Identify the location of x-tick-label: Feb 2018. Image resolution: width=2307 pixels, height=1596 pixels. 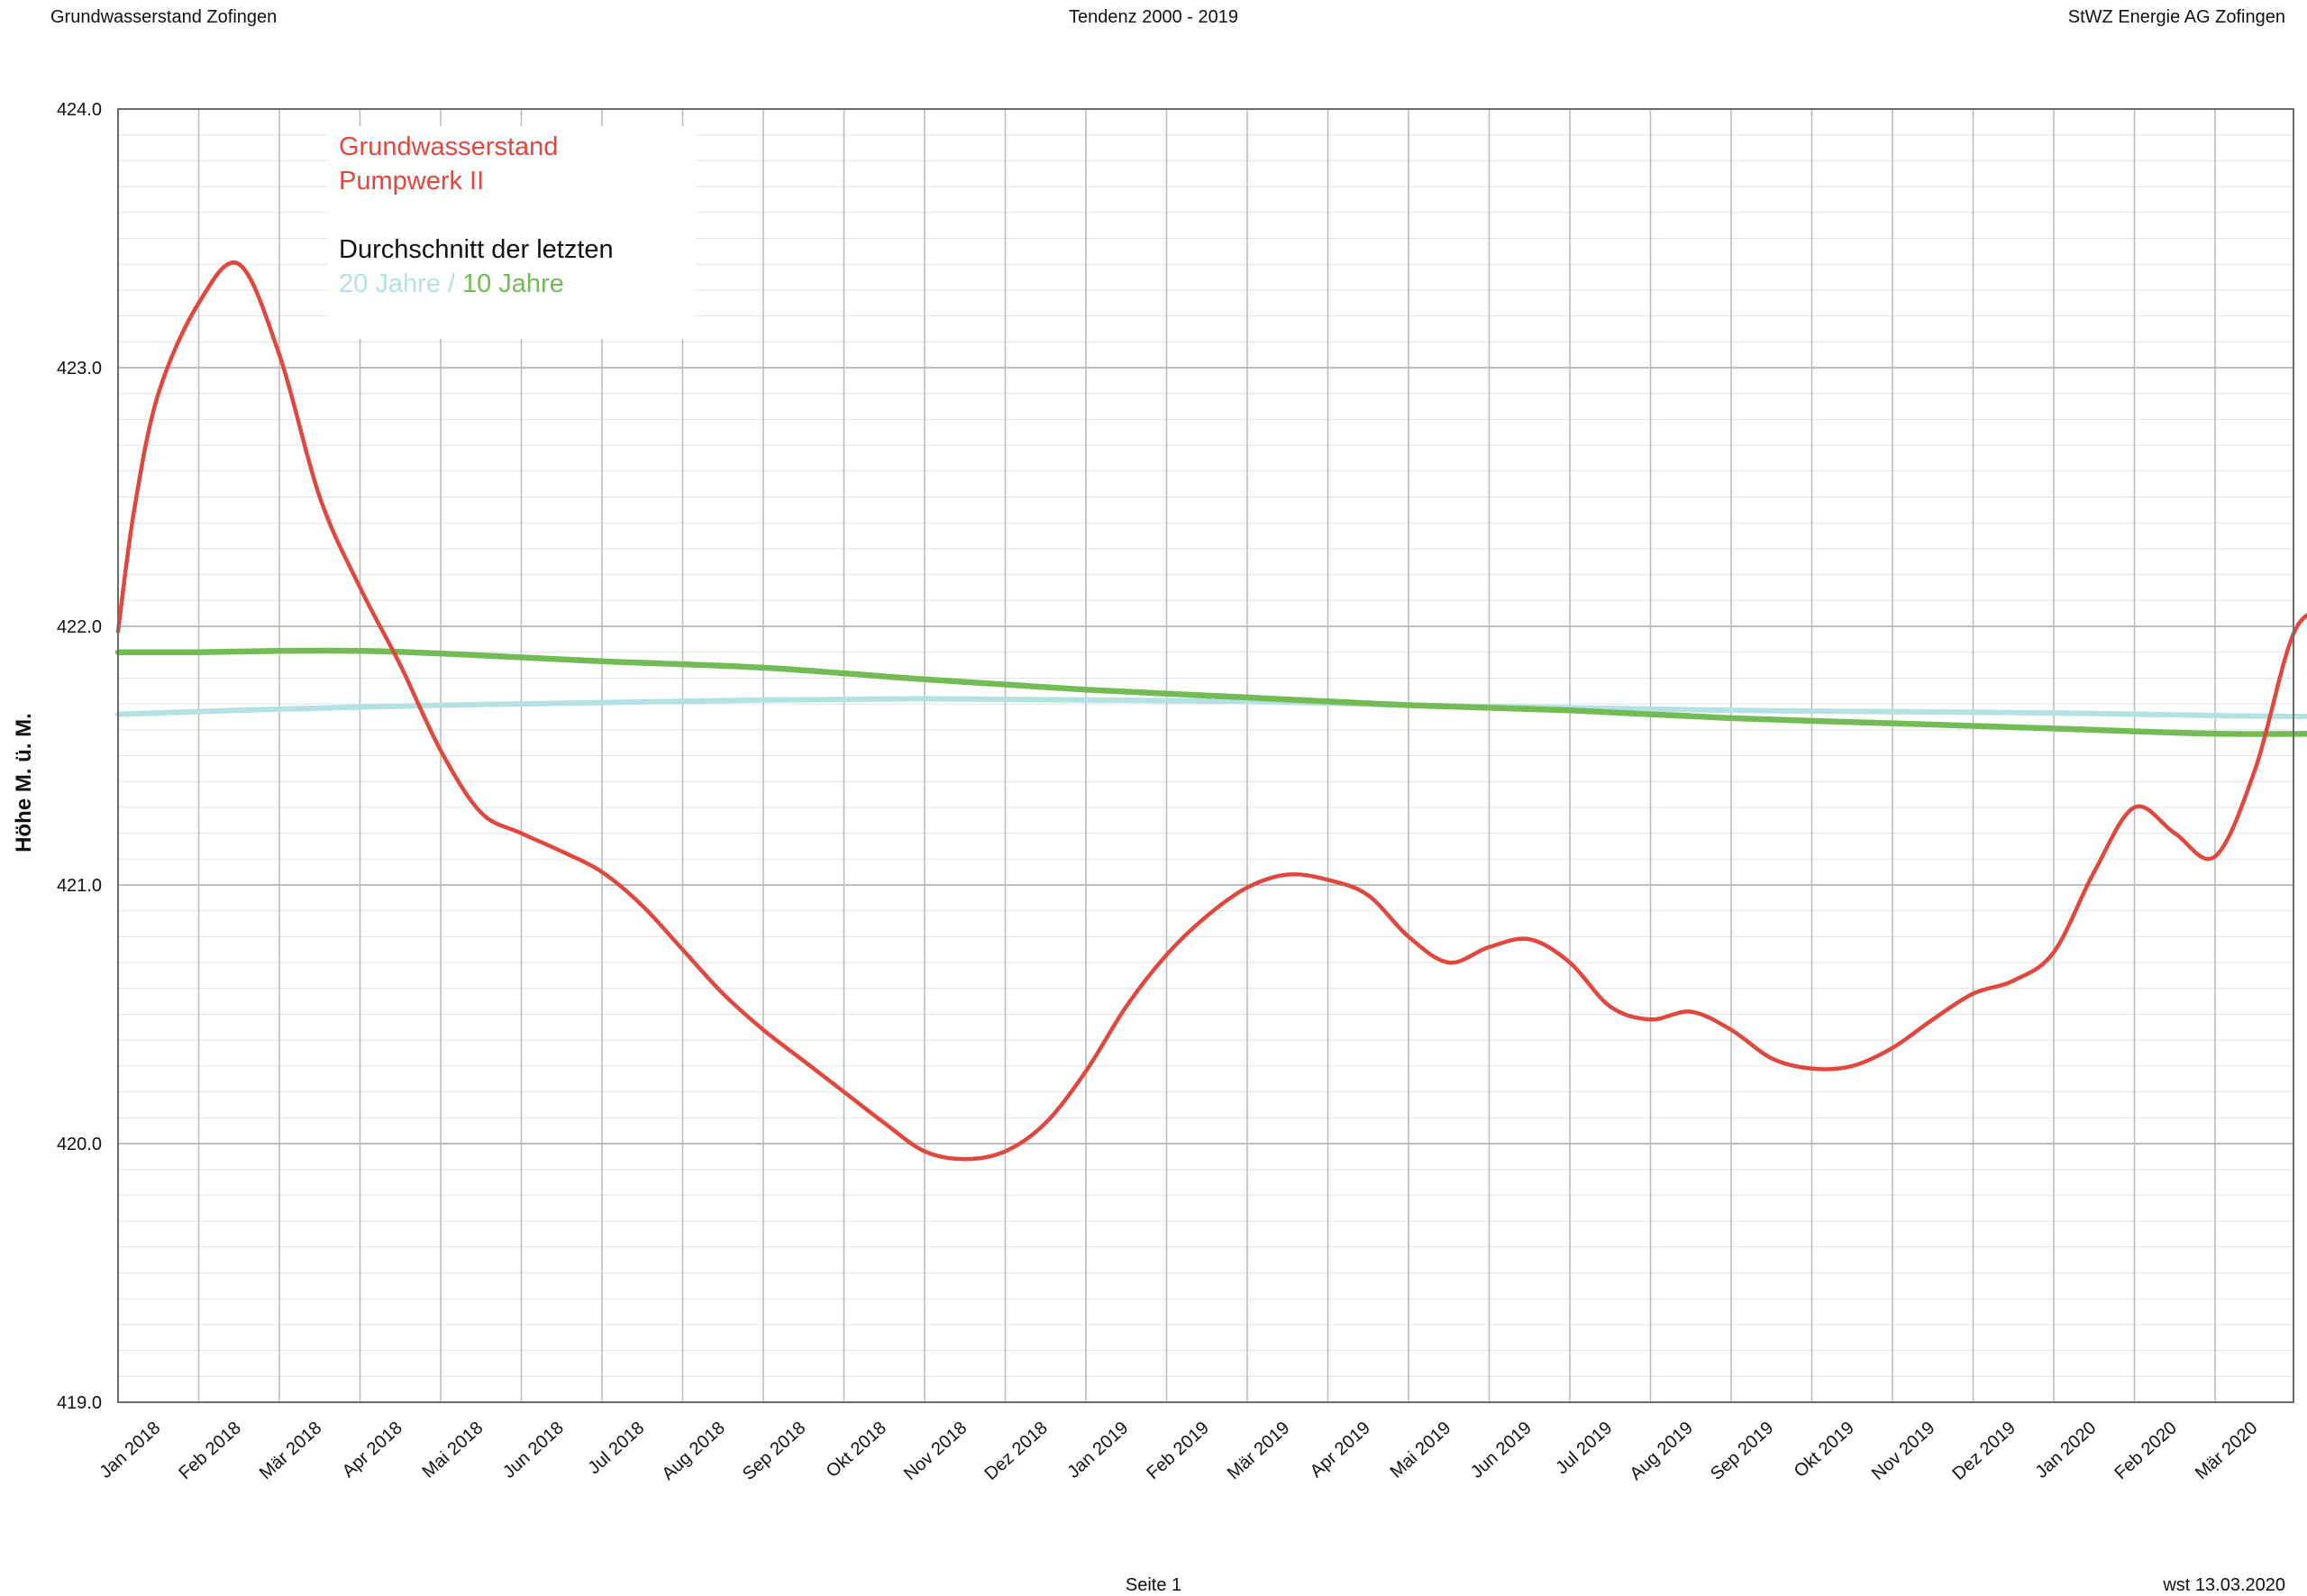
(210, 1450).